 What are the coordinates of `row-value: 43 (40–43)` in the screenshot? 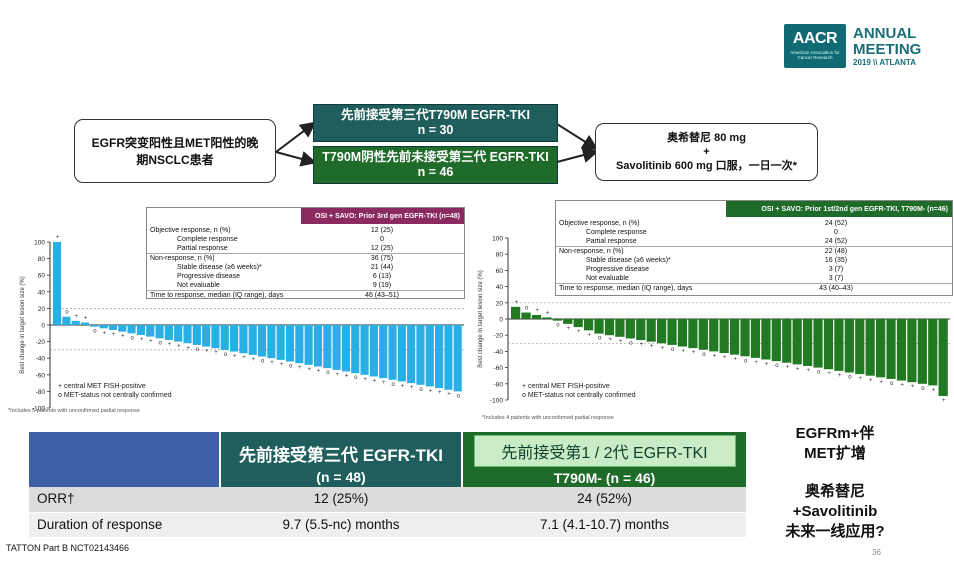 It's located at (836, 288).